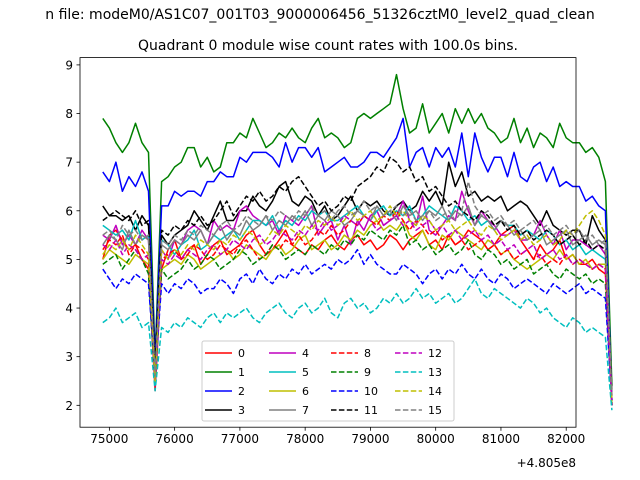 The width and height of the screenshot is (640, 480). What do you see at coordinates (72, 235) in the screenshot?
I see `y-axis: 2 3 4 5 6 7 8 9` at bounding box center [72, 235].